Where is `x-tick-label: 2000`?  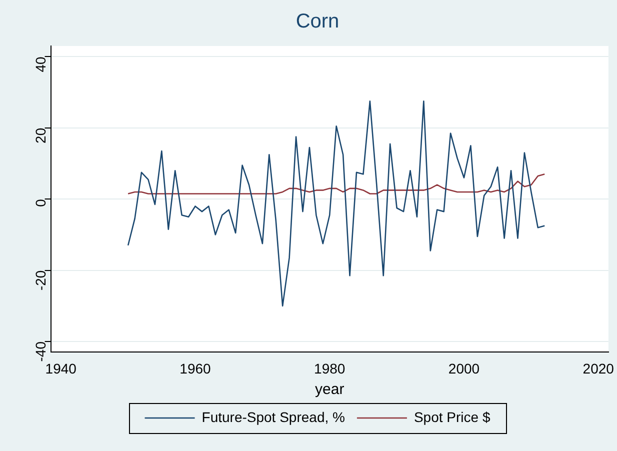
x-tick-label: 2000 is located at coordinates (464, 368).